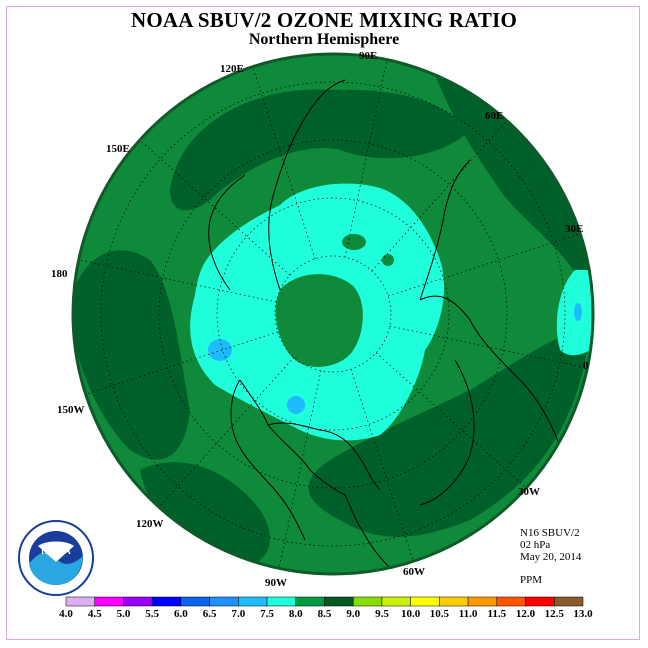 This screenshot has width=648, height=648. I want to click on colorbar-tick-label: 6.5, so click(209, 614).